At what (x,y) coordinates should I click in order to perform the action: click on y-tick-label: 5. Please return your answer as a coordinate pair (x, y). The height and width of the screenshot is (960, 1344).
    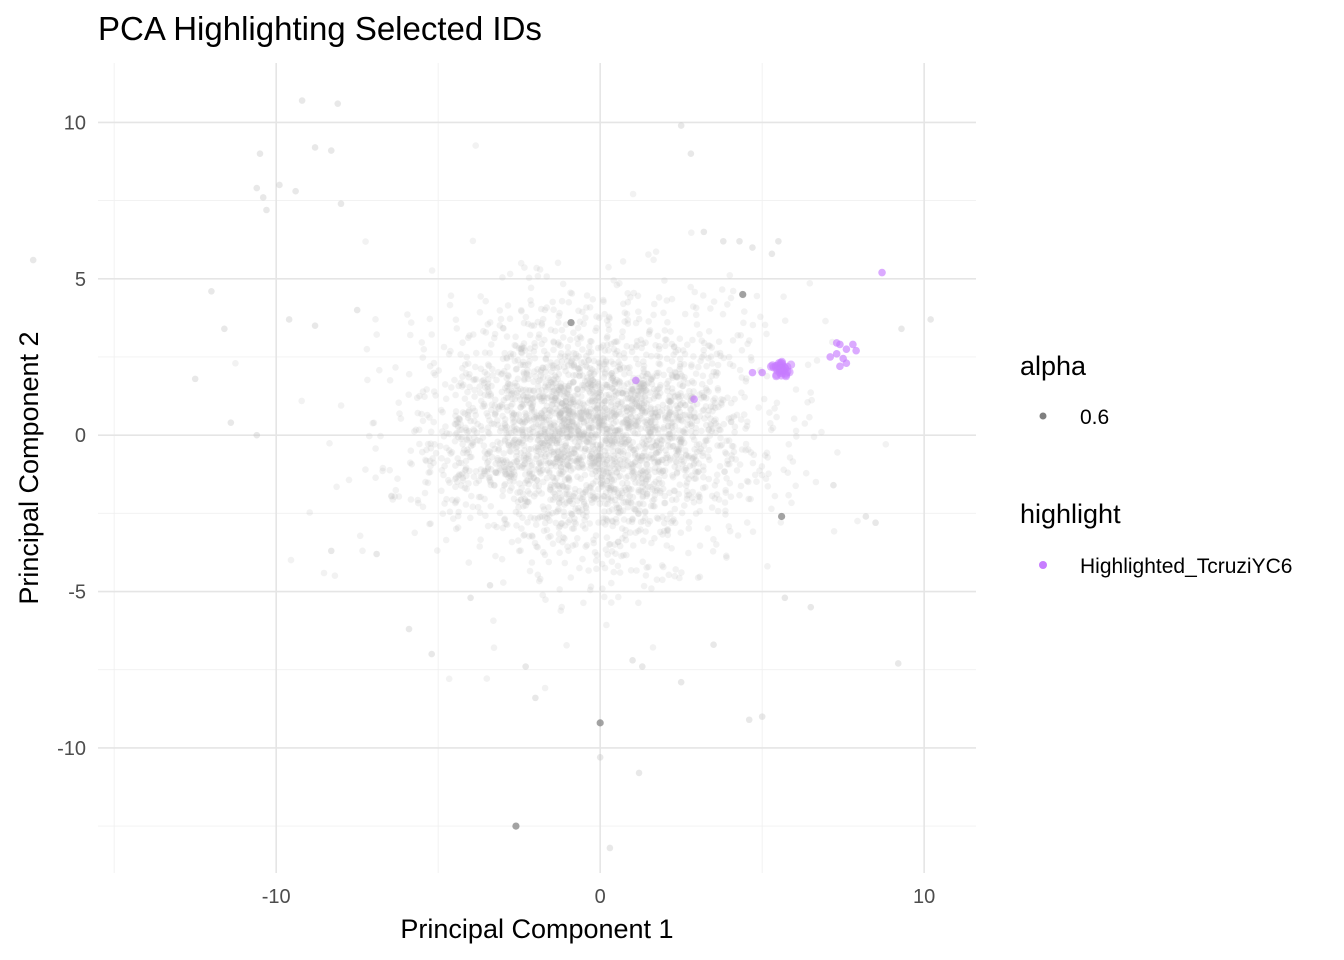
    Looking at the image, I should click on (80, 280).